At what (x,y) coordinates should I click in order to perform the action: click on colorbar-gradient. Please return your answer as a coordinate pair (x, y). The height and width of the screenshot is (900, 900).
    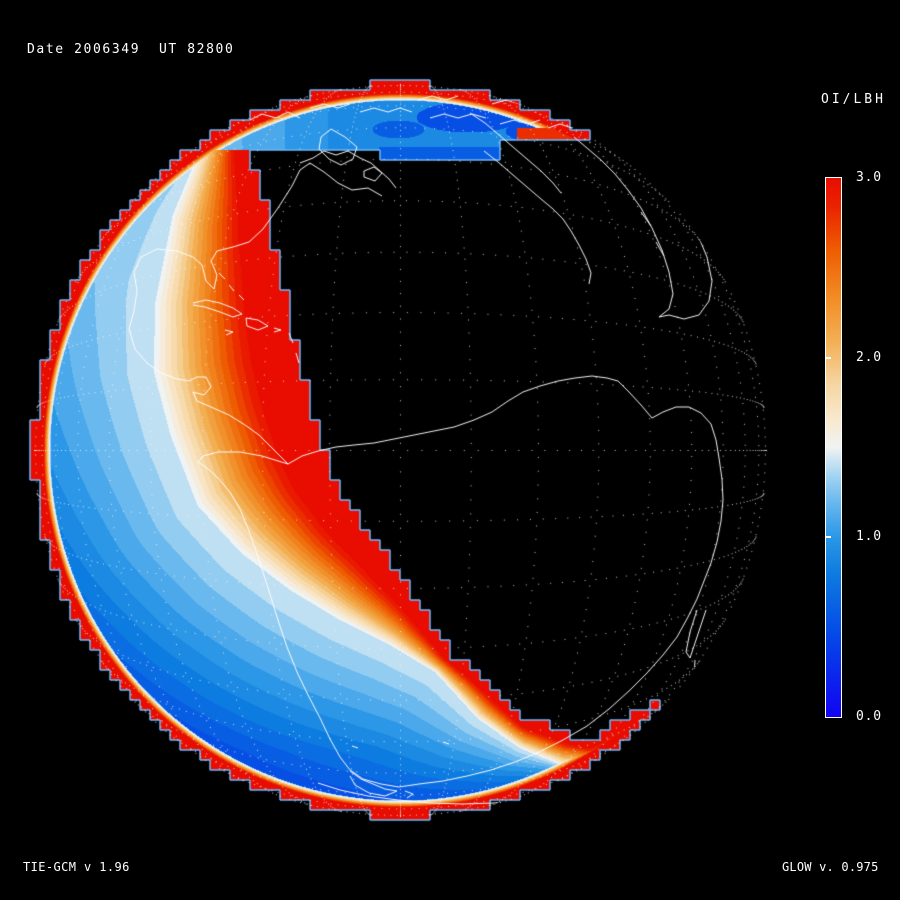
    Looking at the image, I should click on (833, 447).